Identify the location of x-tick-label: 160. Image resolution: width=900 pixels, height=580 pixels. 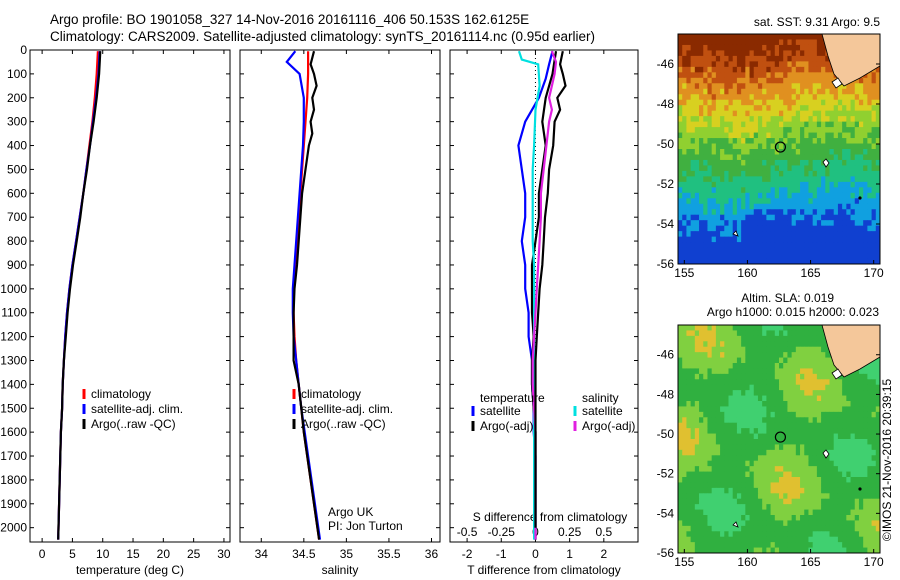
(747, 562).